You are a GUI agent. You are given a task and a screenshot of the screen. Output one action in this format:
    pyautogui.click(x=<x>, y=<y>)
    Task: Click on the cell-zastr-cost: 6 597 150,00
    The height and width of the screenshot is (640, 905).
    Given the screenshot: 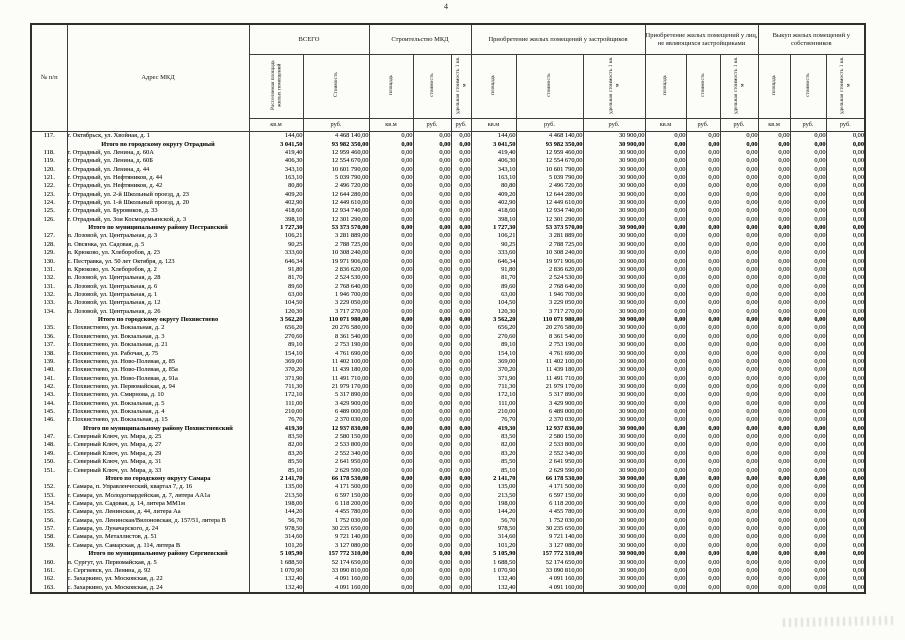 What is the action you would take?
    pyautogui.click(x=549, y=495)
    